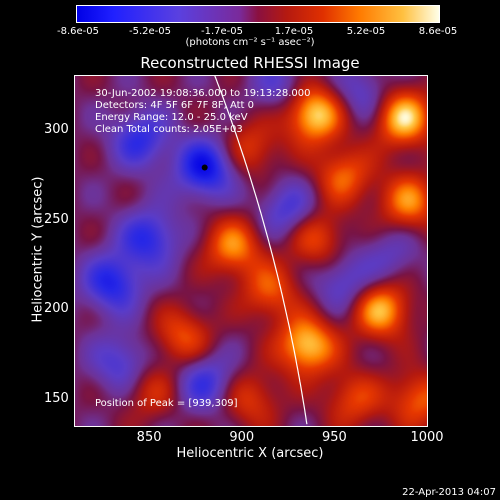  Describe the element at coordinates (175, 105) in the screenshot. I see `annotation-detectors: Detectors: 4F 5F 6F 7F 8F, Att 0` at that location.